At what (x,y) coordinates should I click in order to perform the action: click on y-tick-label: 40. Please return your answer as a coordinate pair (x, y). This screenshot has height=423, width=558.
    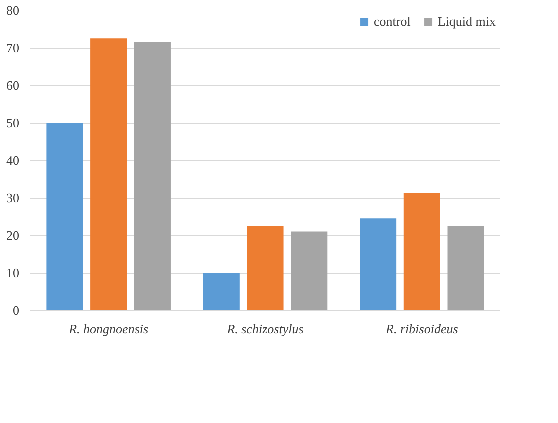
    Looking at the image, I should click on (13, 160).